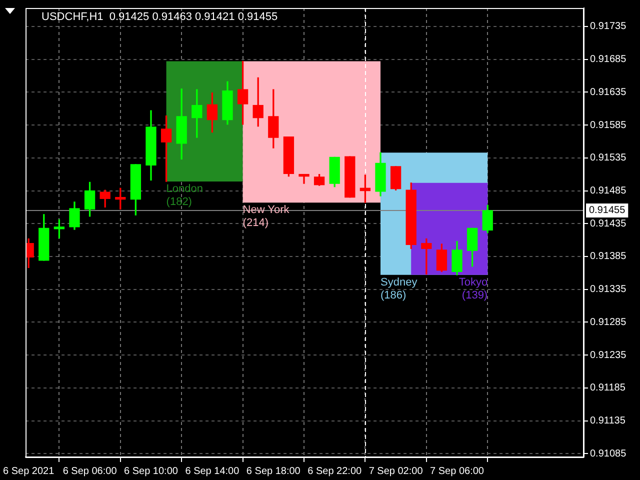 The image size is (640, 480). I want to click on annotation: (186), so click(393, 295).